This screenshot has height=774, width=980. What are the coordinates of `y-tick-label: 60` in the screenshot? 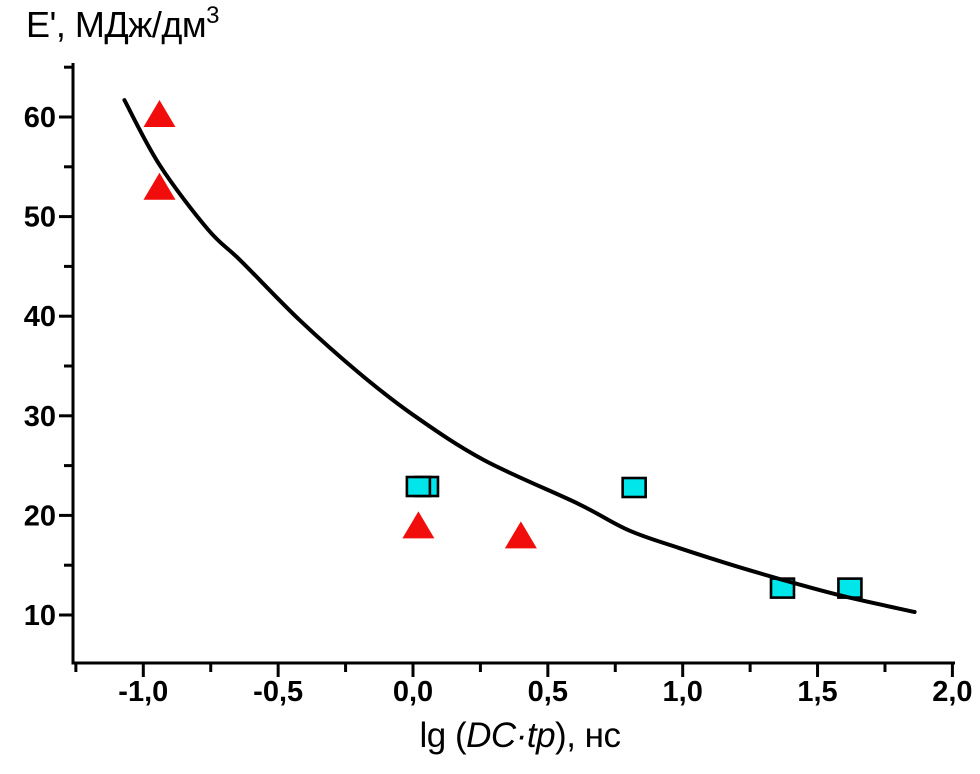 It's located at (40, 118).